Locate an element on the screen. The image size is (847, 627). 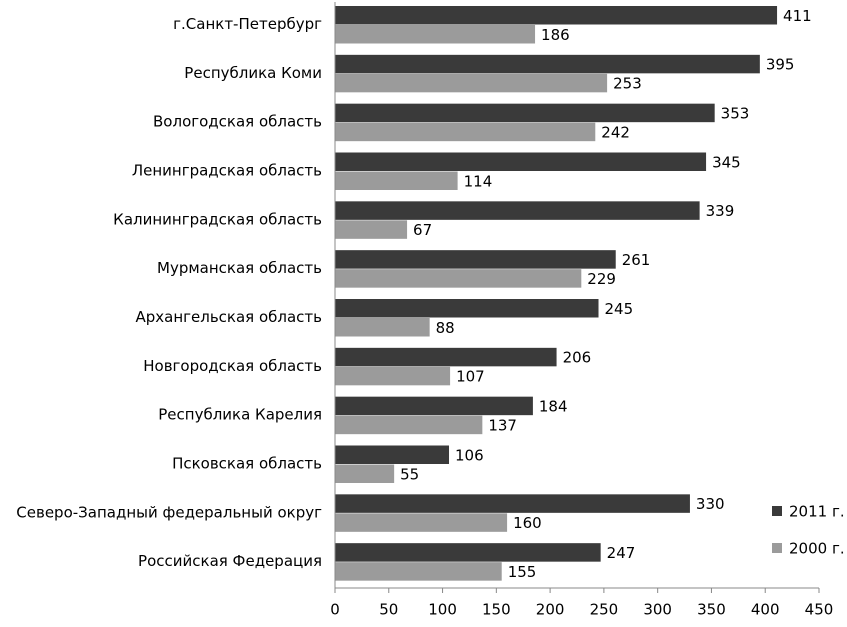
value-label: 242 is located at coordinates (615, 132).